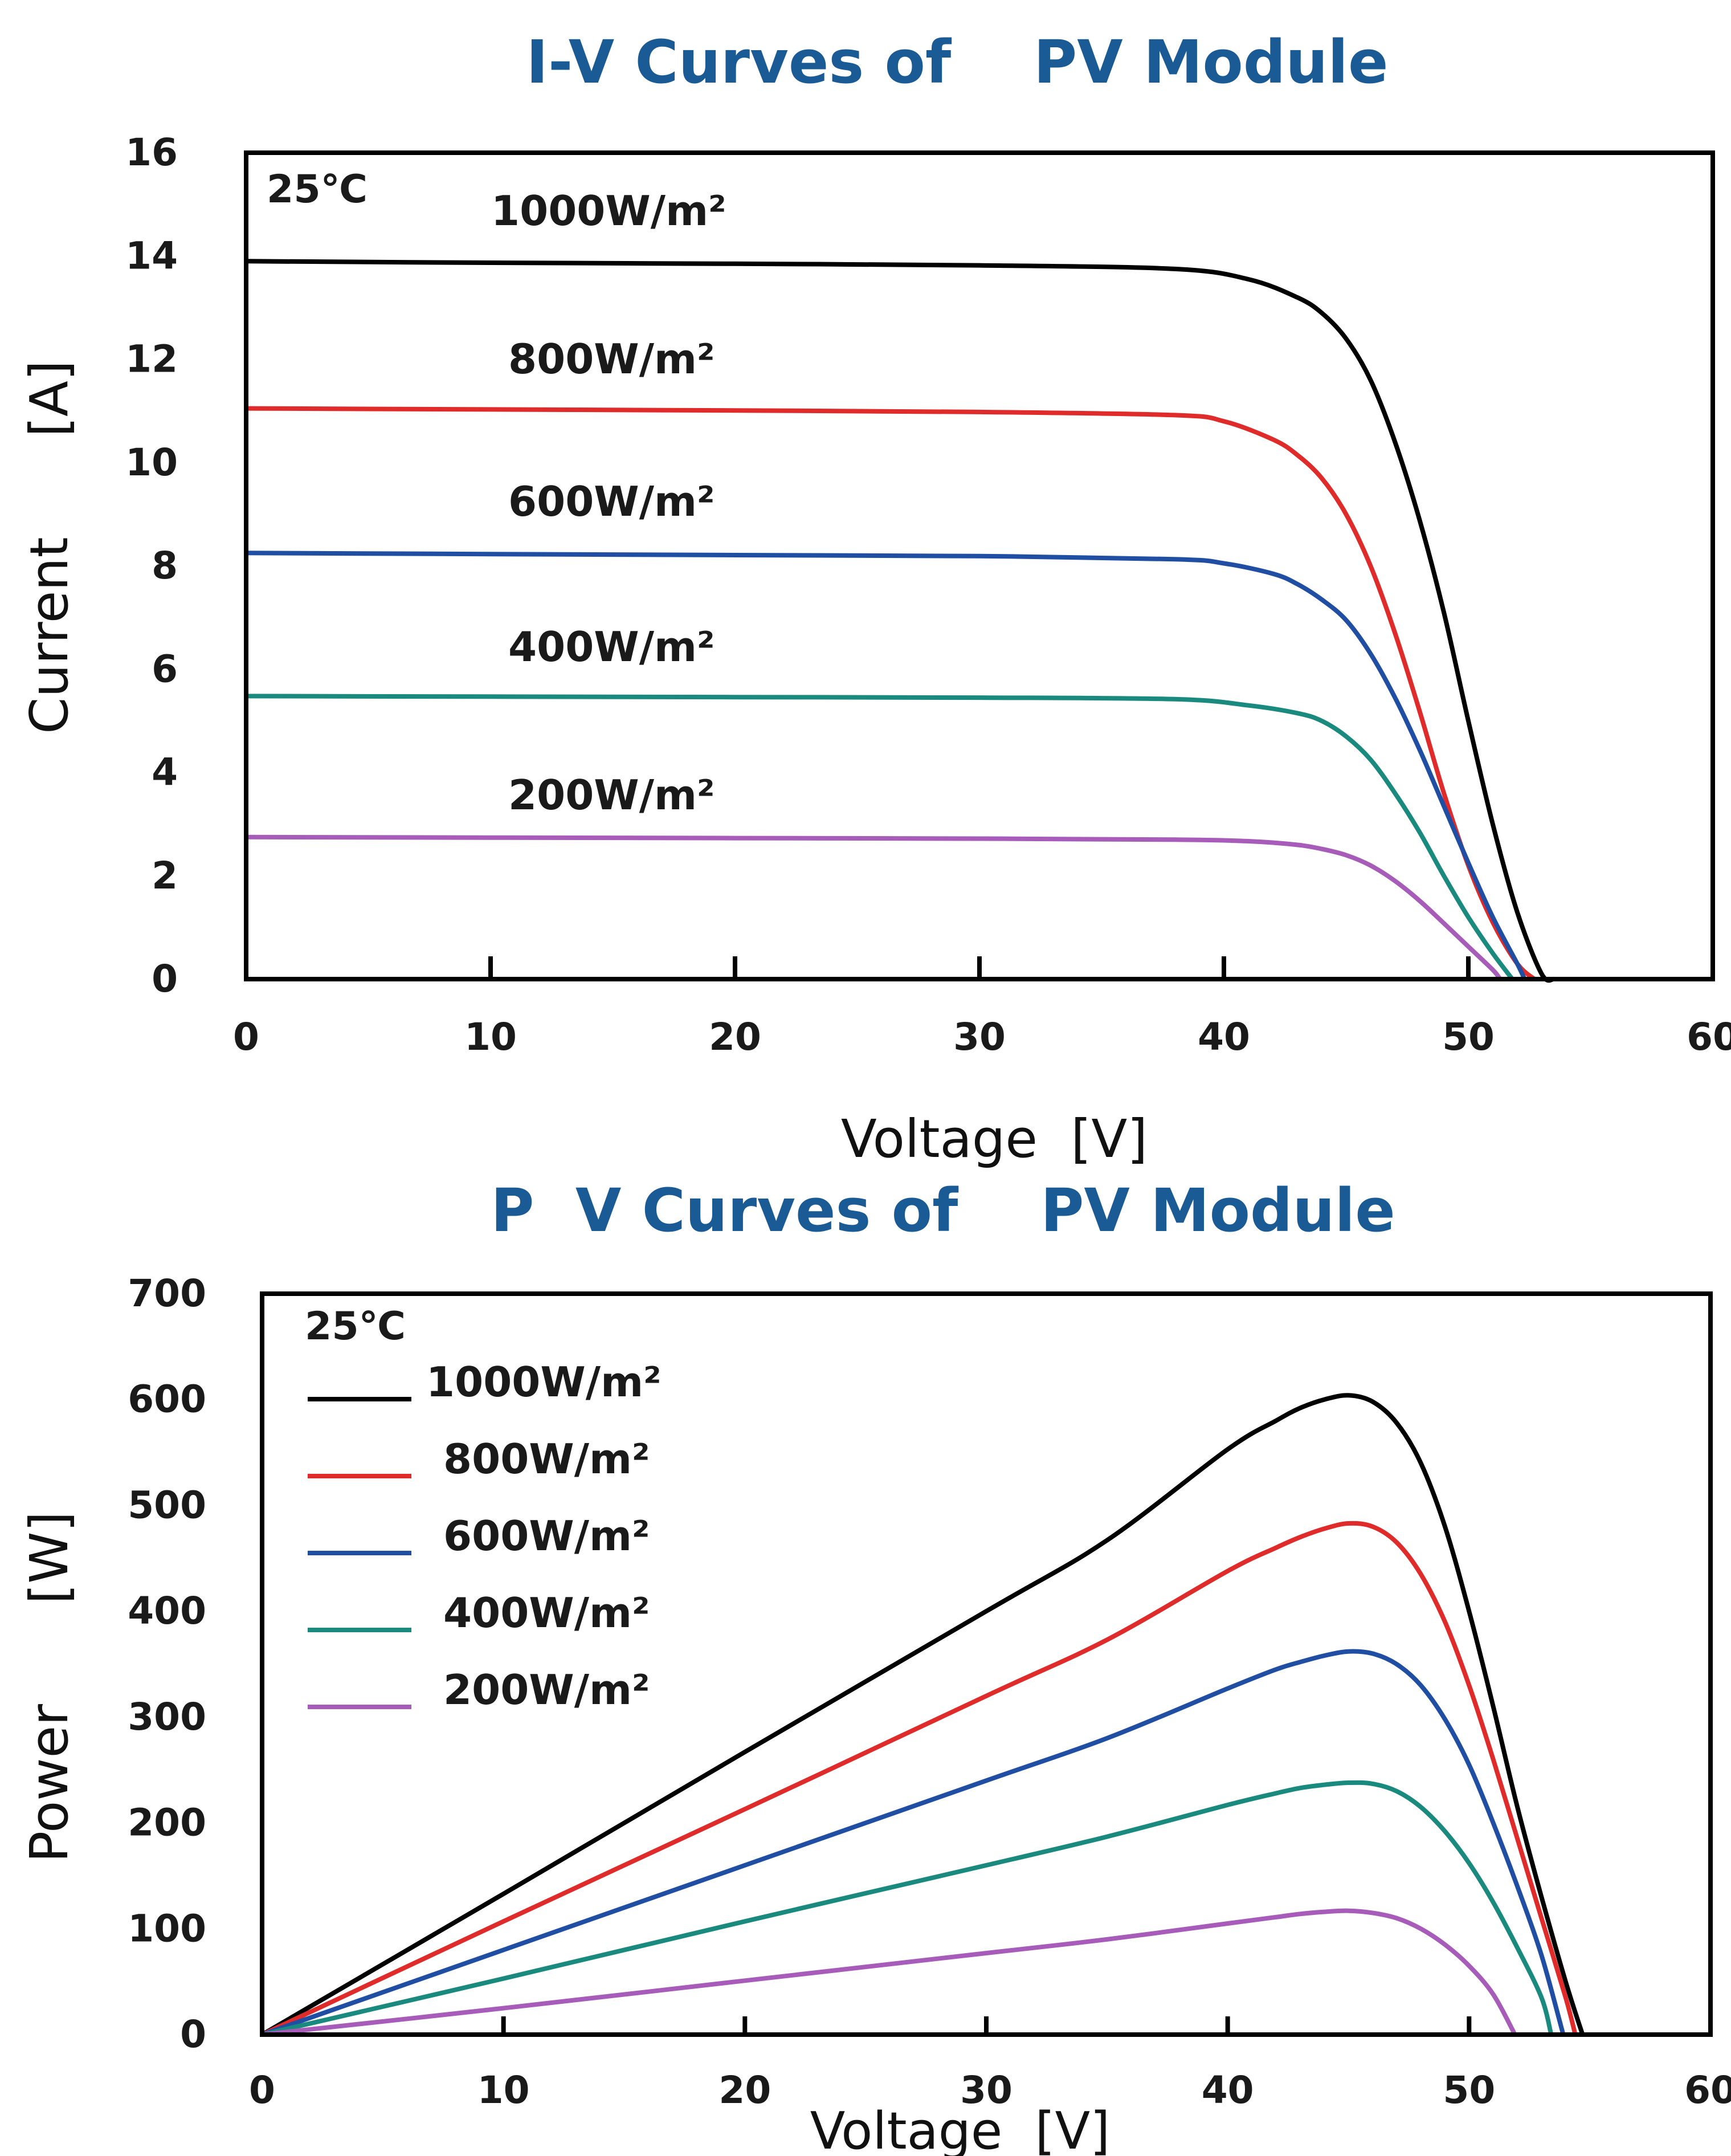 This screenshot has height=2156, width=1731. I want to click on pv-x-tick-label: 0, so click(262, 2090).